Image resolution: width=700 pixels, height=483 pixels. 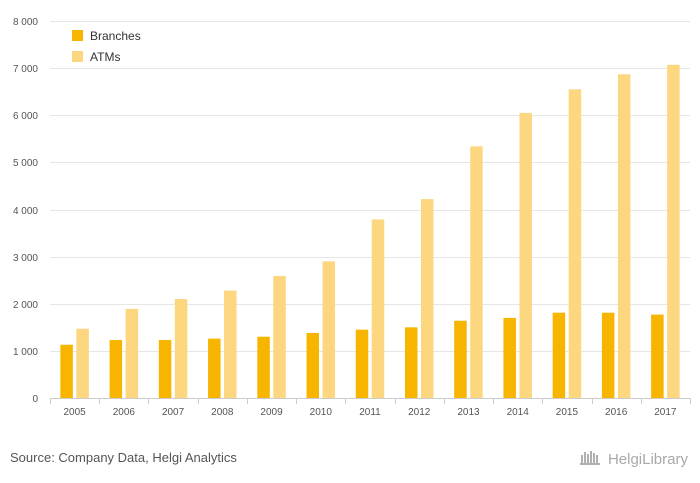 What do you see at coordinates (616, 412) in the screenshot?
I see `x-tick-label: 2016` at bounding box center [616, 412].